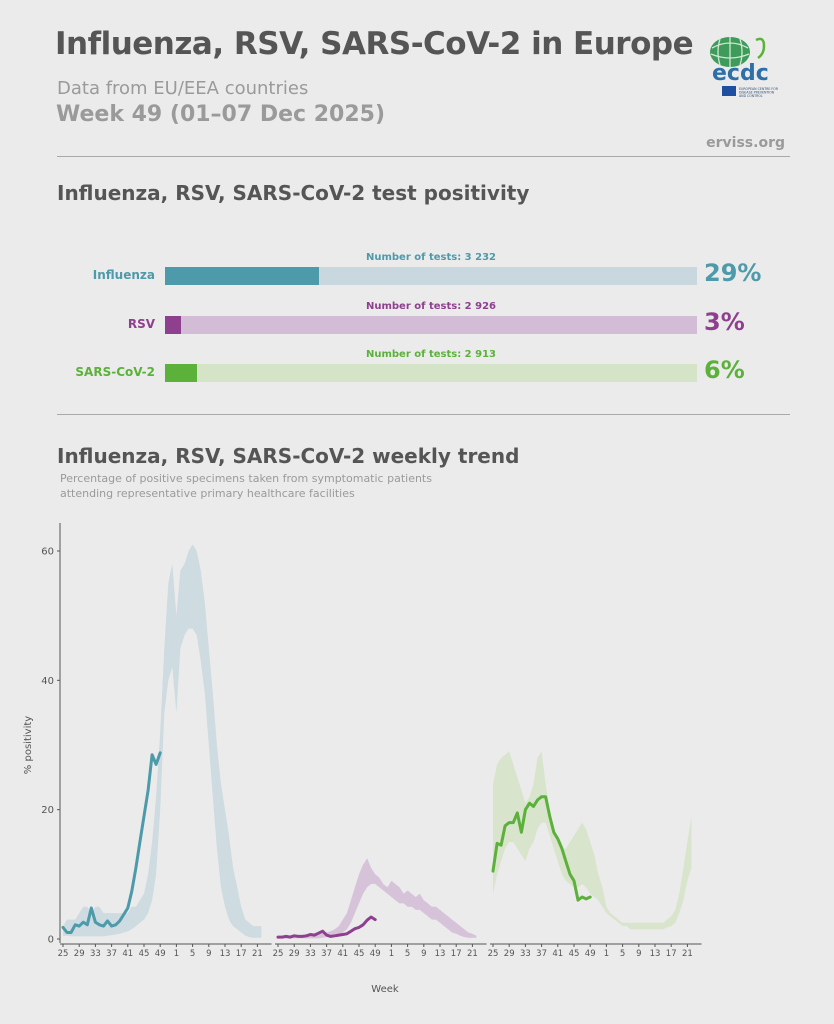  Describe the element at coordinates (430, 306) in the screenshot. I see `tests-count-1: Number of tests: 2 926` at that location.